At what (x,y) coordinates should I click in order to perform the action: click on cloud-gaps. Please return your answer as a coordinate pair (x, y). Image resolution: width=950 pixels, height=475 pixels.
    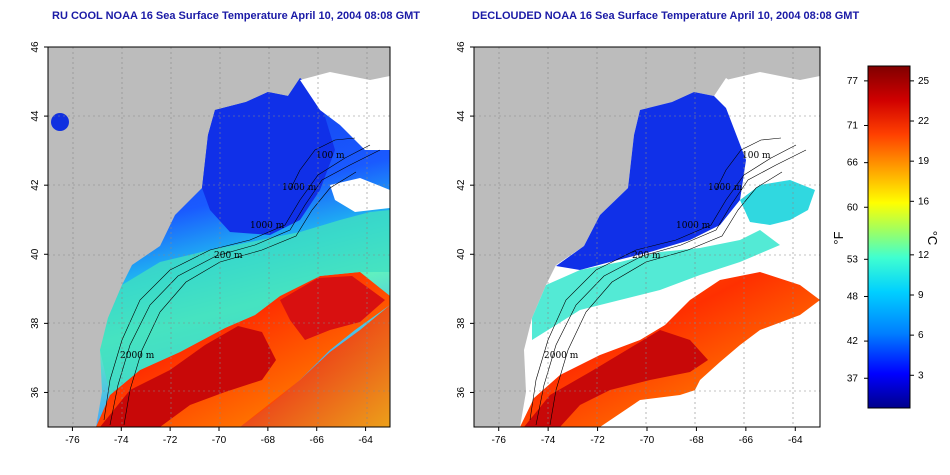
    Looking at the image, I should click on (710, 373).